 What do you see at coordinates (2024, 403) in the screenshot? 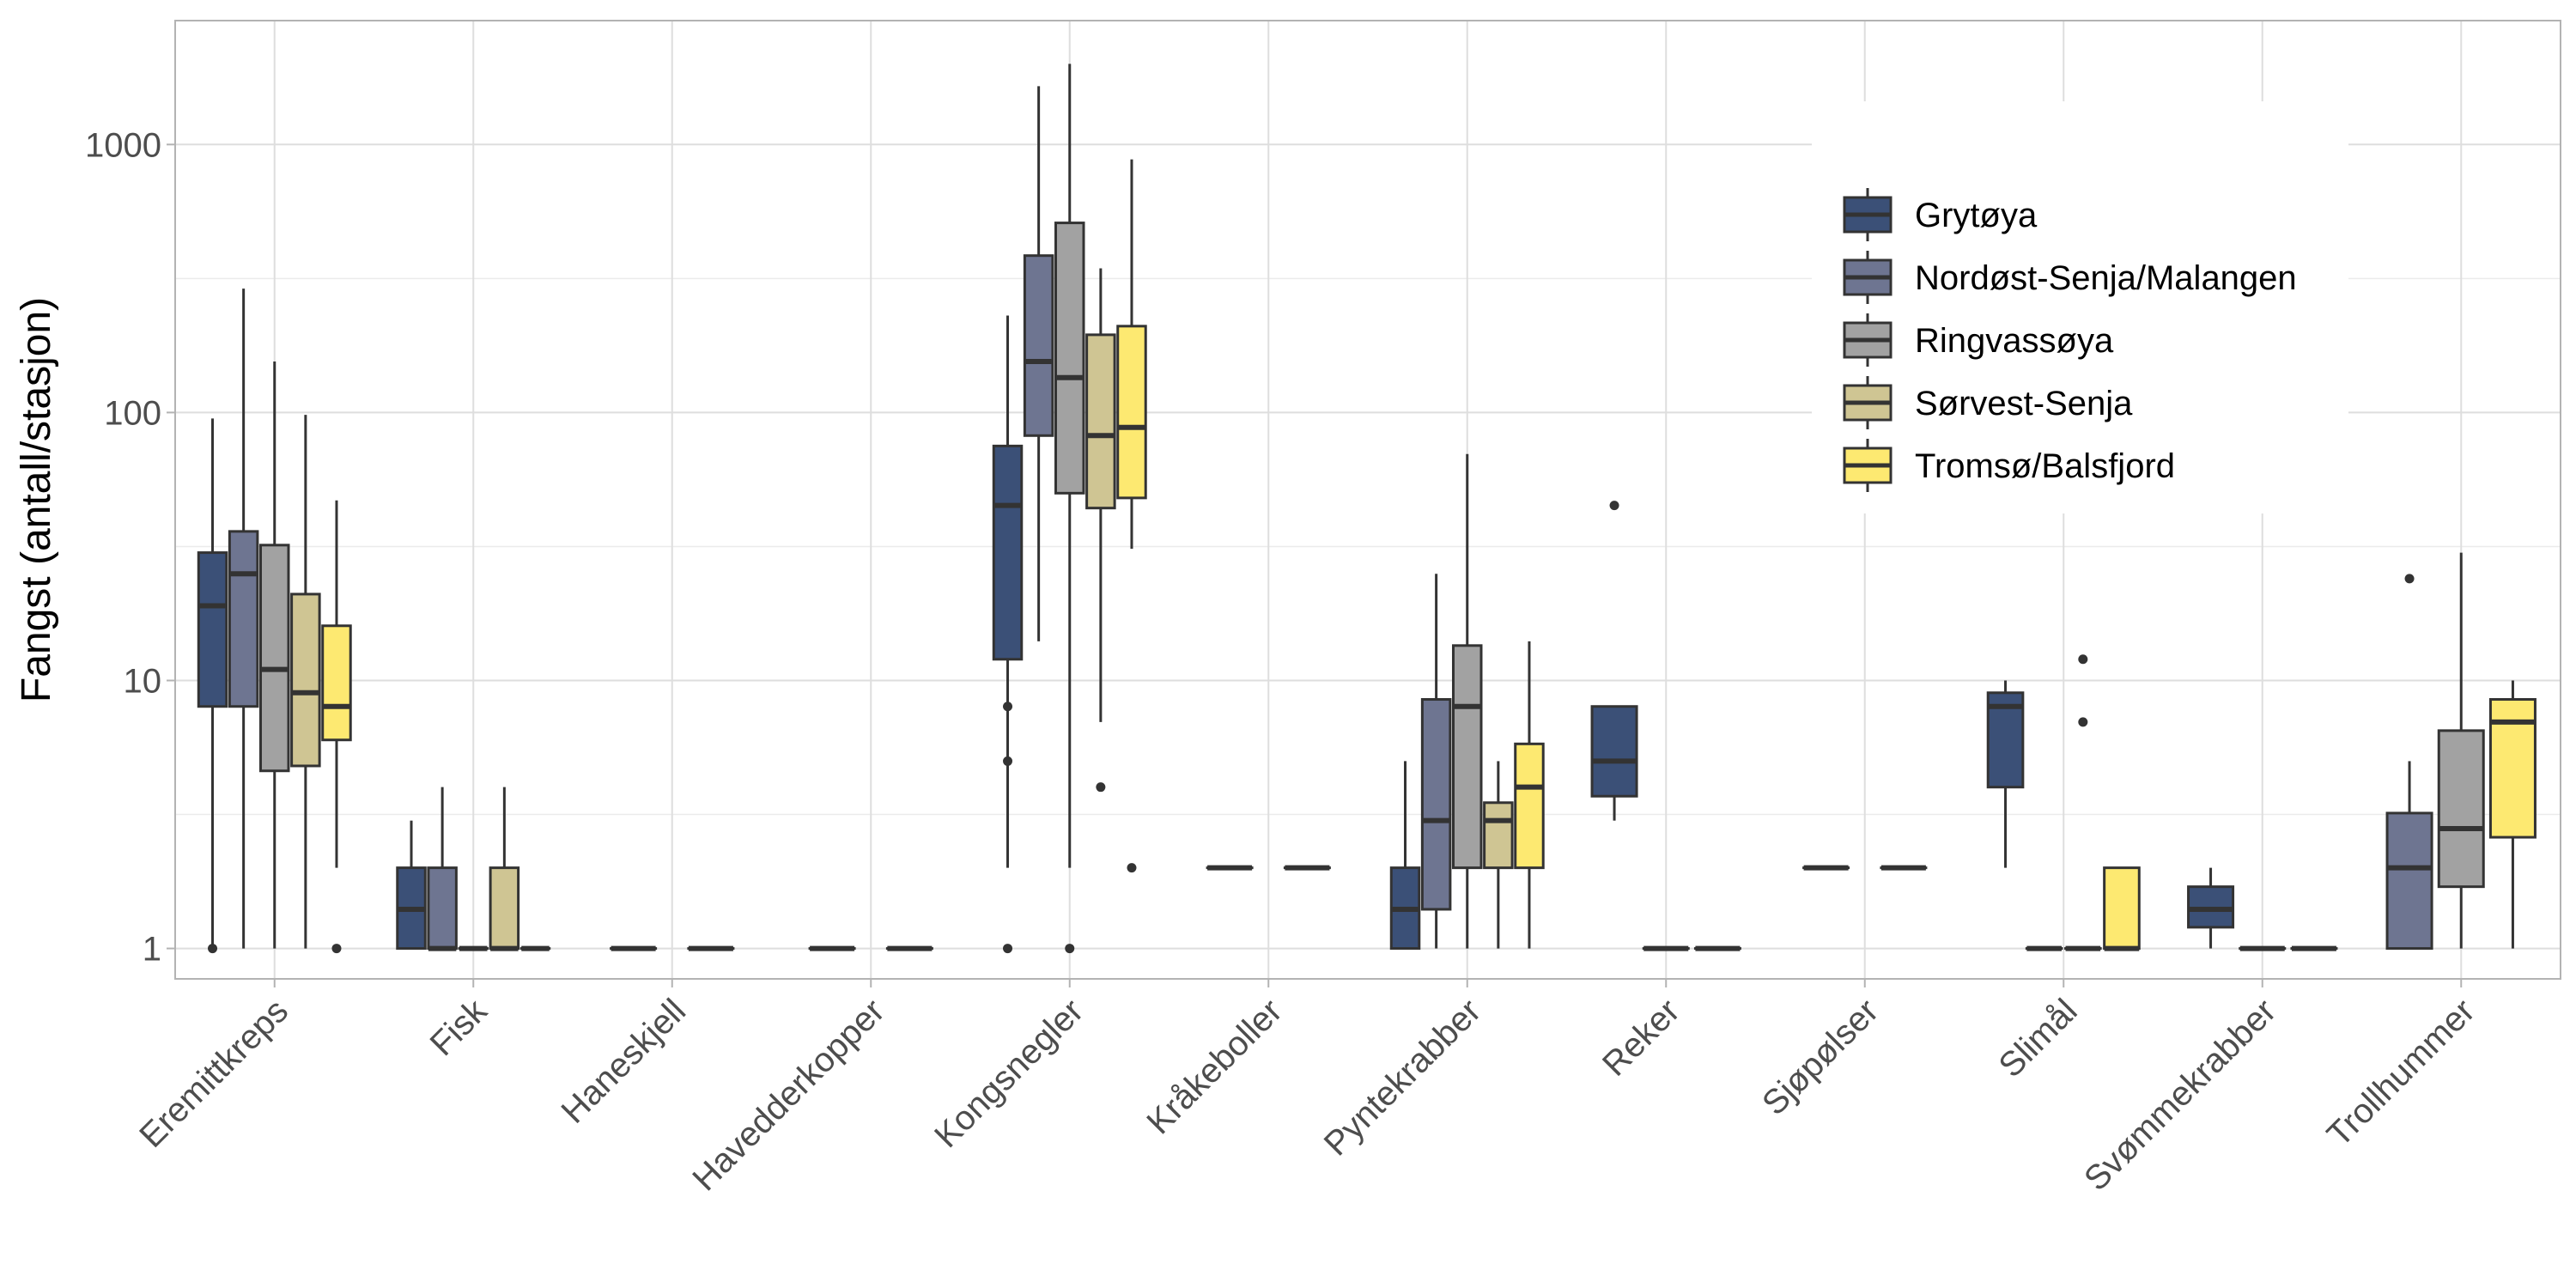
I see `legend-label: Sørvest-Senja` at bounding box center [2024, 403].